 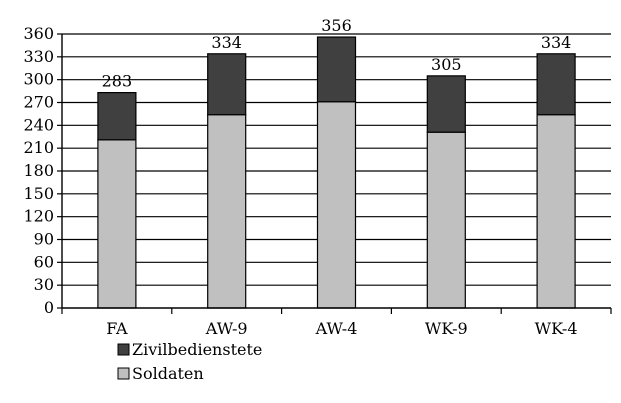 What do you see at coordinates (123, 349) in the screenshot?
I see `legend-swatch-zivilbedienstete` at bounding box center [123, 349].